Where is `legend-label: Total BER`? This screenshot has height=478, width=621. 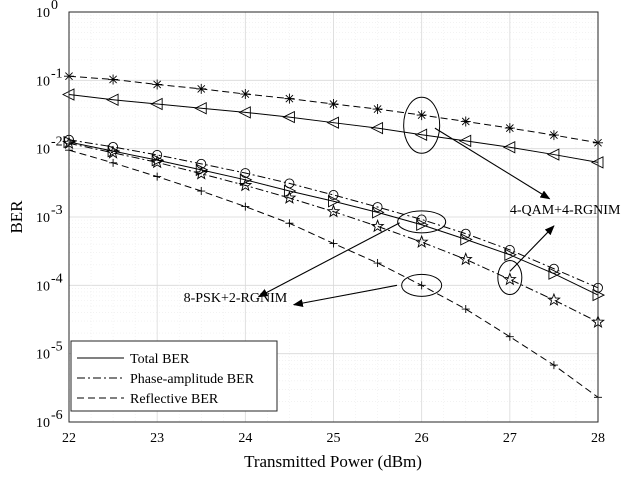
legend-label: Total BER is located at coordinates (160, 359).